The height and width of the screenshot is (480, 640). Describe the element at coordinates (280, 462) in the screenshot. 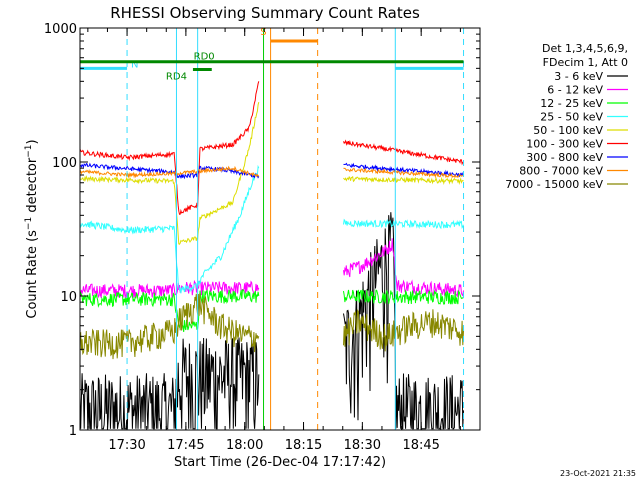

I see `x-axis-label: Start Time (26-Dec-04 17:17:42)` at that location.